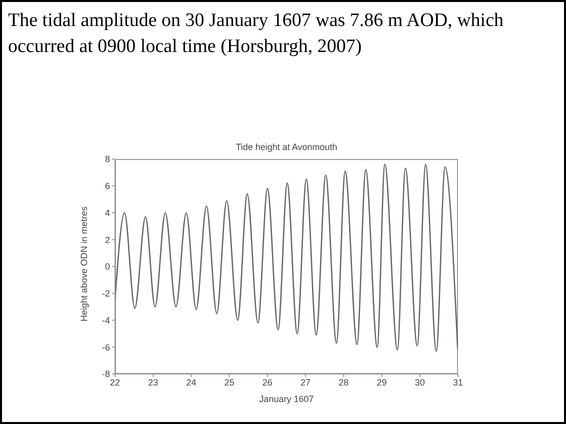 The height and width of the screenshot is (424, 566). What do you see at coordinates (191, 382) in the screenshot?
I see `x-tick-label: 24` at bounding box center [191, 382].